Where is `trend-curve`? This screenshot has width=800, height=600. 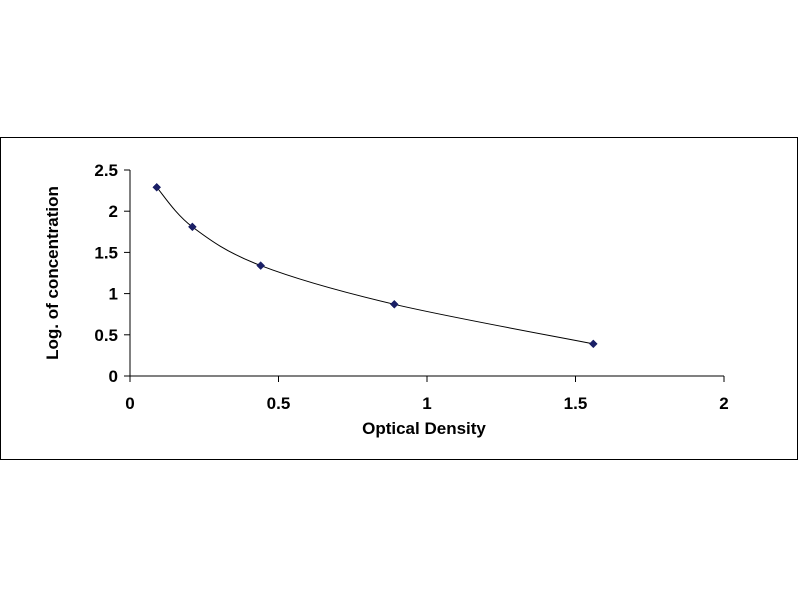
trend-curve is located at coordinates (375, 265).